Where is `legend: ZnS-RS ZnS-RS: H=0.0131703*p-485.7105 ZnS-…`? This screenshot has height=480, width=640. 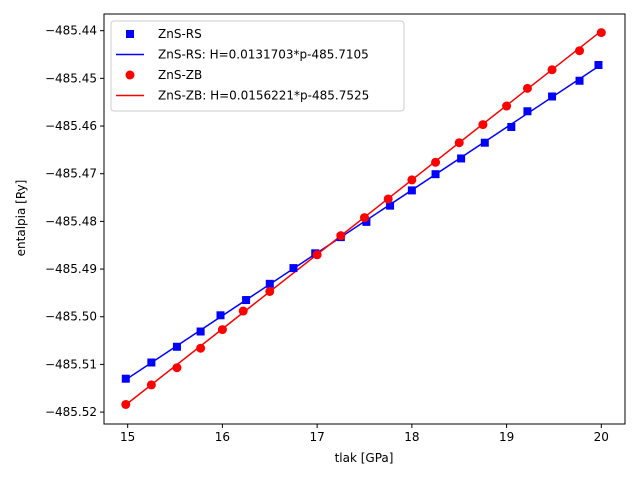
legend: ZnS-RS ZnS-RS: H=0.0131703*p-485.7105 ZnS-… is located at coordinates (257, 66).